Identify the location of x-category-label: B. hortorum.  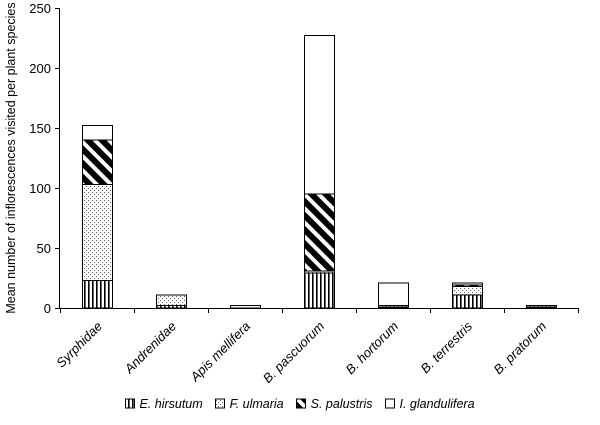
(371, 347).